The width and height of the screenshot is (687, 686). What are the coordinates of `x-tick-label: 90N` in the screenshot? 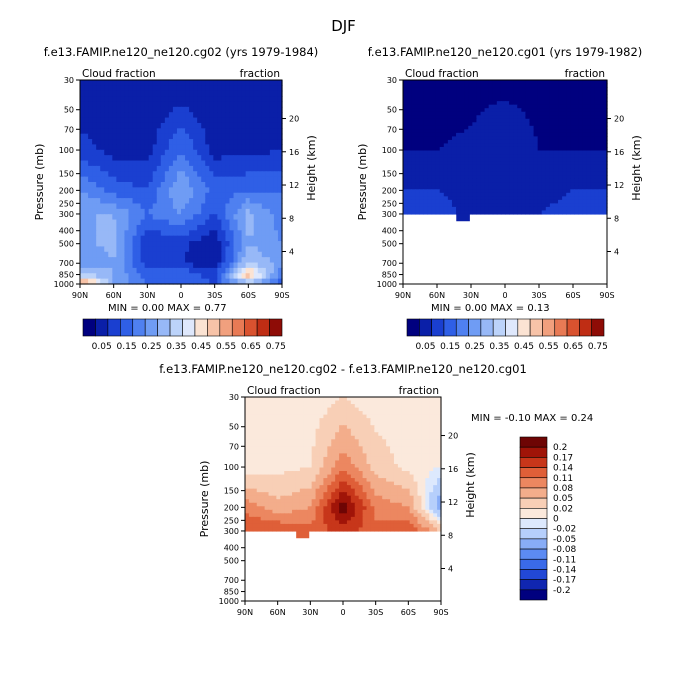 It's located at (80, 295).